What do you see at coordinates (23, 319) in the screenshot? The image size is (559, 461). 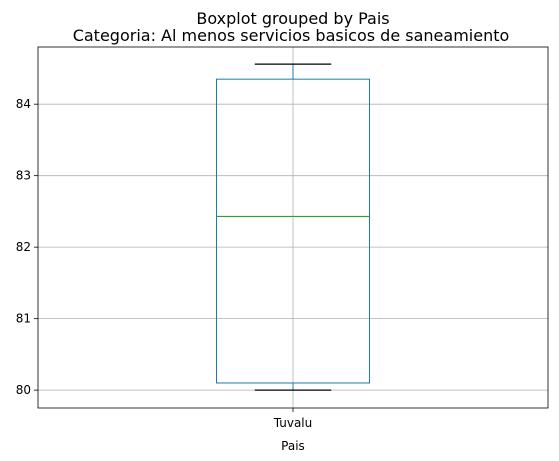 I see `y-tick-label: 81` at bounding box center [23, 319].